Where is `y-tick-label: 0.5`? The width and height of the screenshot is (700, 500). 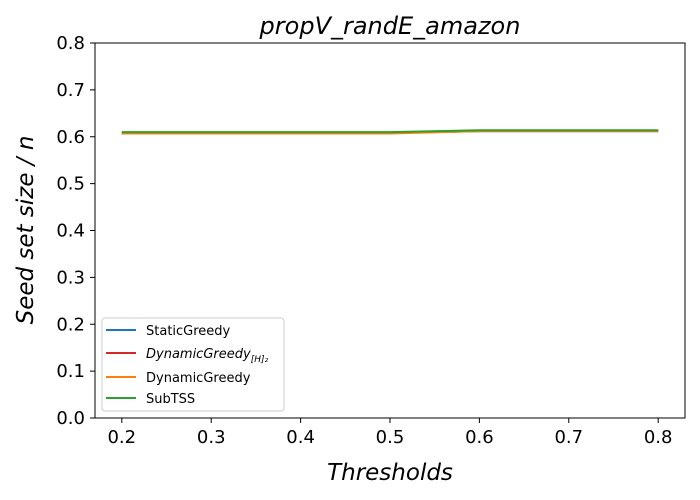 y-tick-label: 0.5 is located at coordinates (70, 184).